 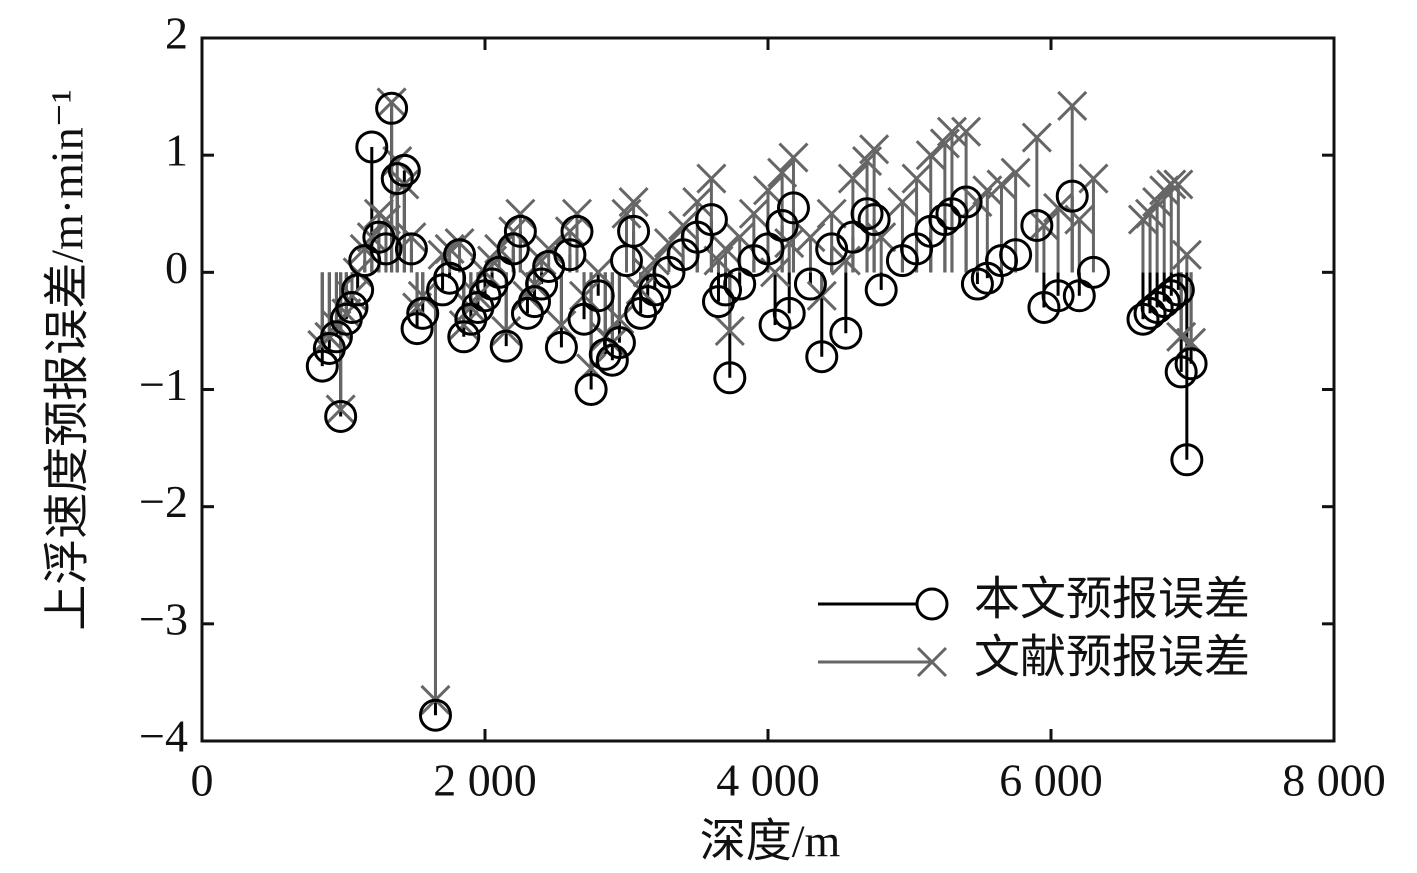 What do you see at coordinates (202, 780) in the screenshot?
I see `x-tick-label: 0` at bounding box center [202, 780].